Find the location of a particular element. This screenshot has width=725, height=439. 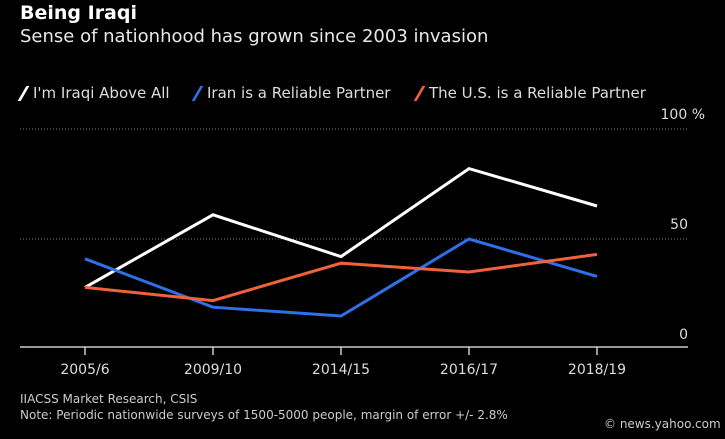

legend-item-us: The U.S. is a Reliable Partner is located at coordinates (529, 93).